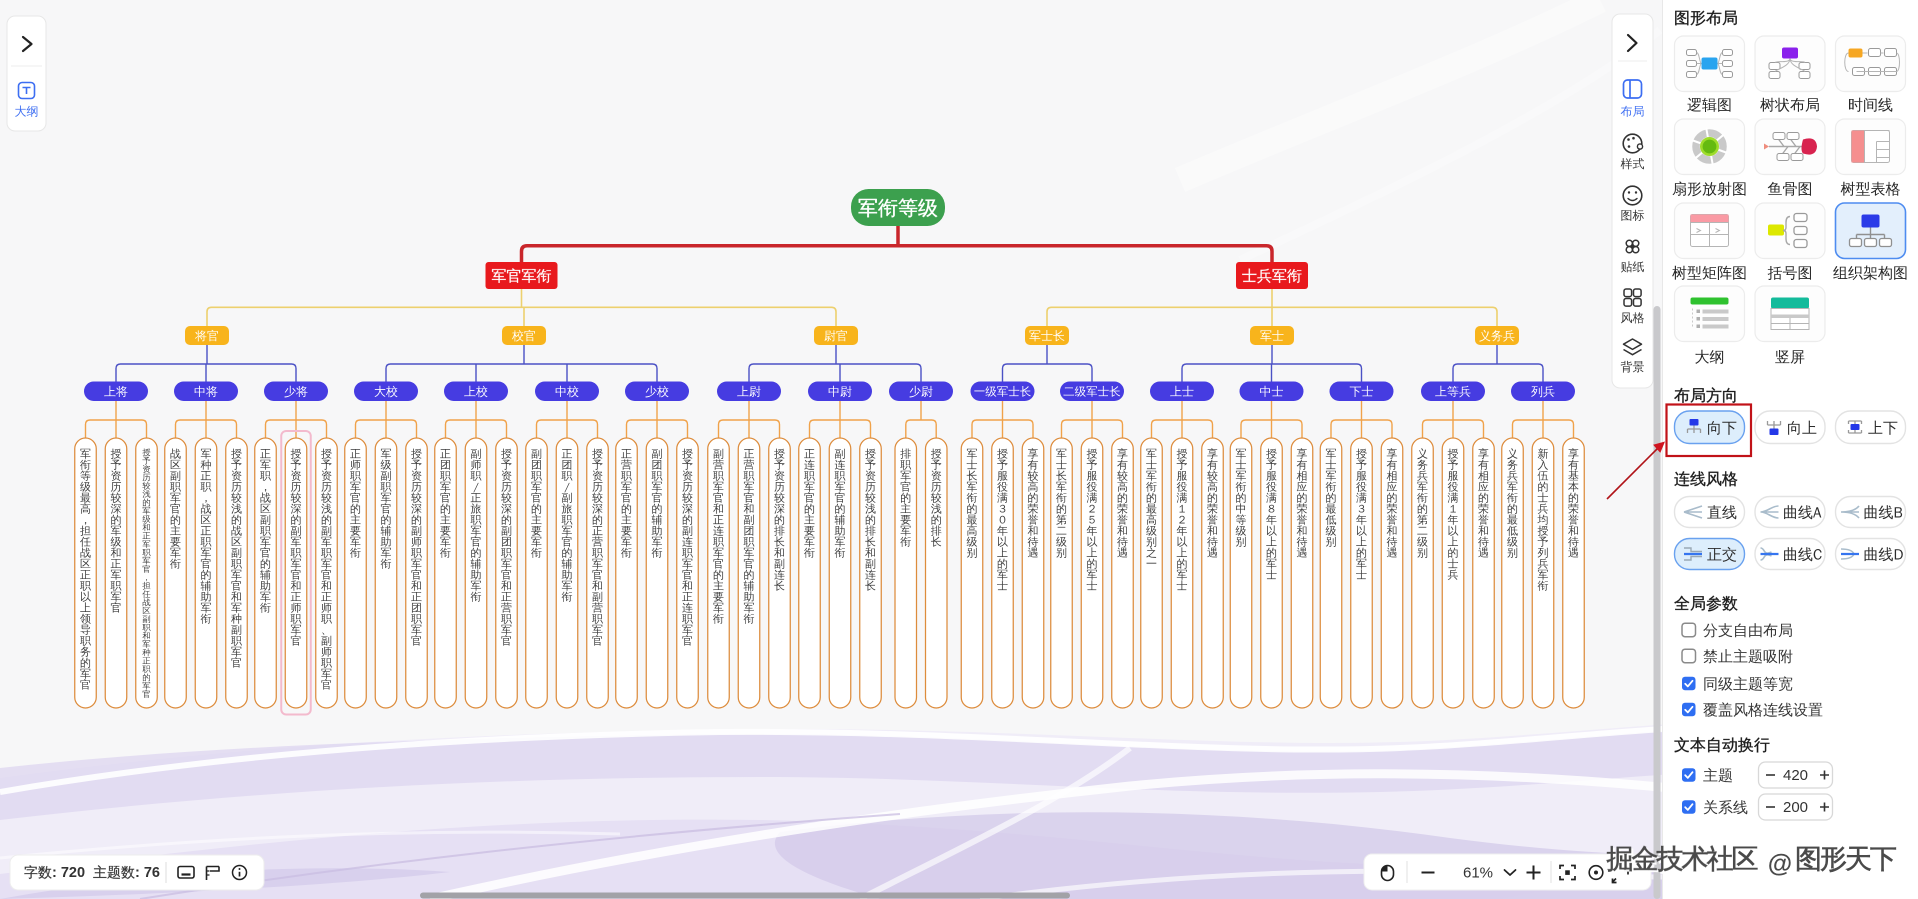 The width and height of the screenshot is (1918, 899). Describe the element at coordinates (1795, 807) in the screenshot. I see `svg-text: 200` at that location.